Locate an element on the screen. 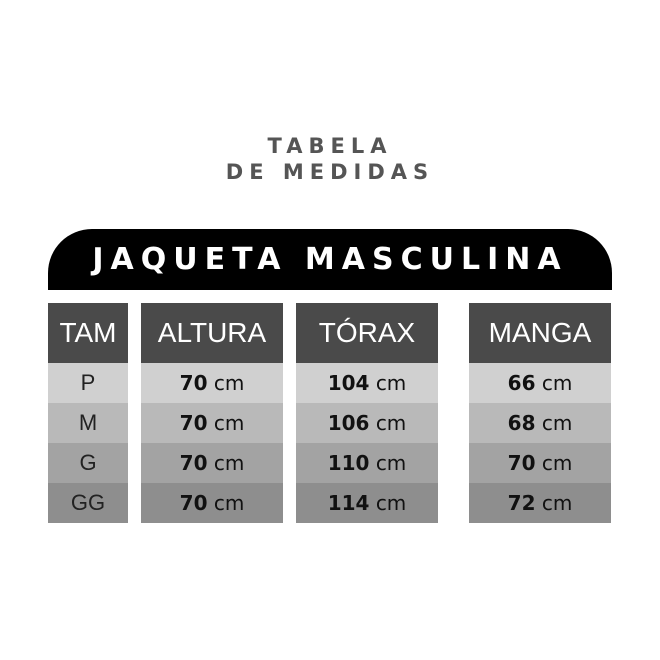  column-manga: MANGA 66 cm 68 cm 70 cm 72 cm is located at coordinates (540, 413).